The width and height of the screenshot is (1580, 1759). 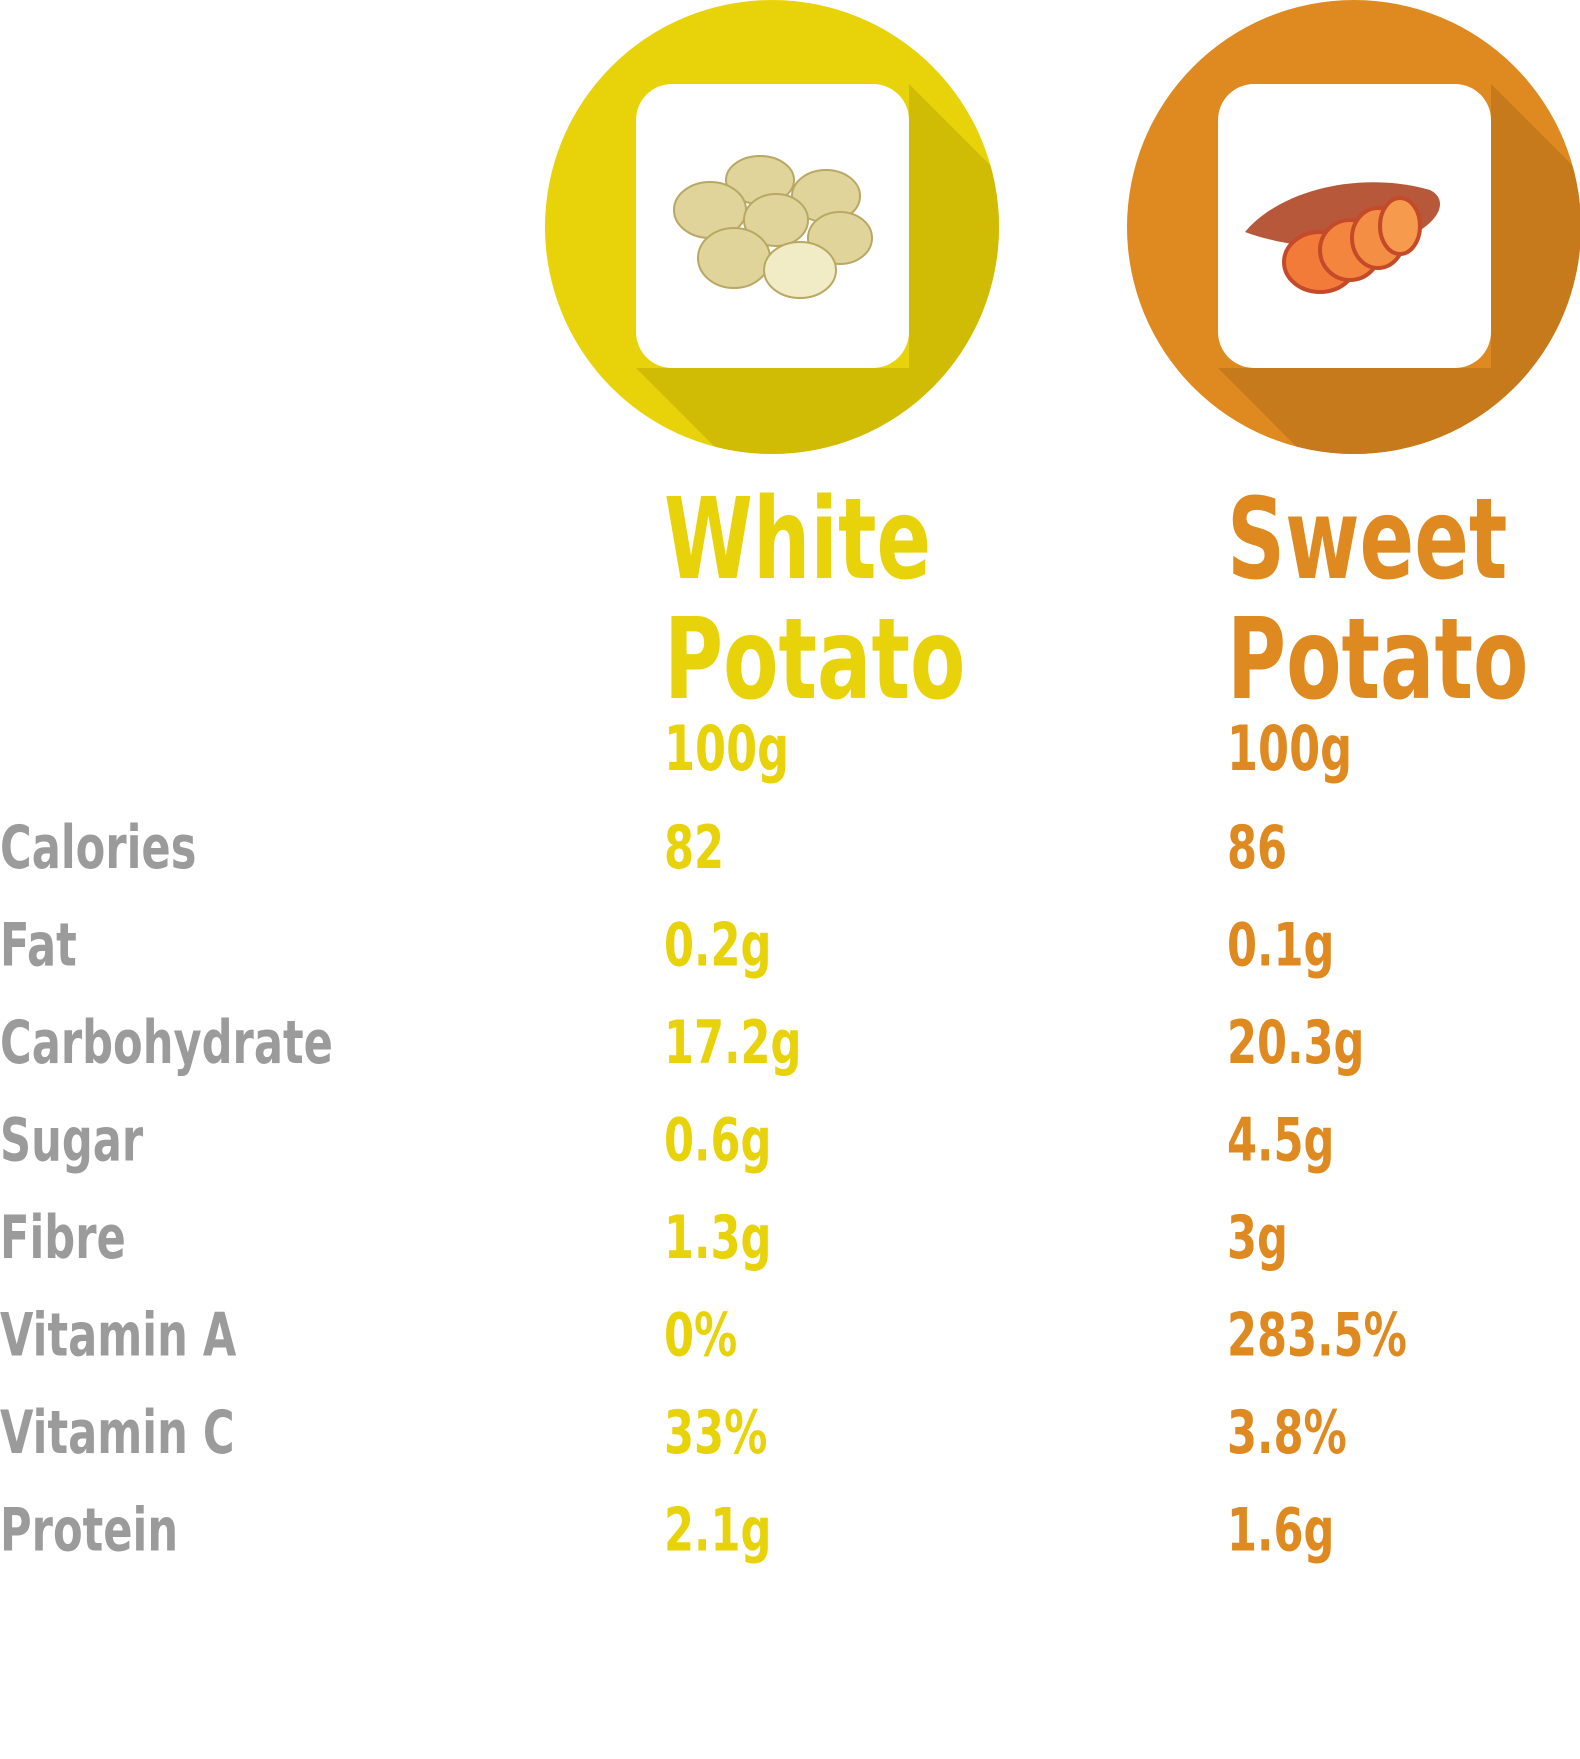 I want to click on nutrient-label: Calories, so click(x=98, y=848).